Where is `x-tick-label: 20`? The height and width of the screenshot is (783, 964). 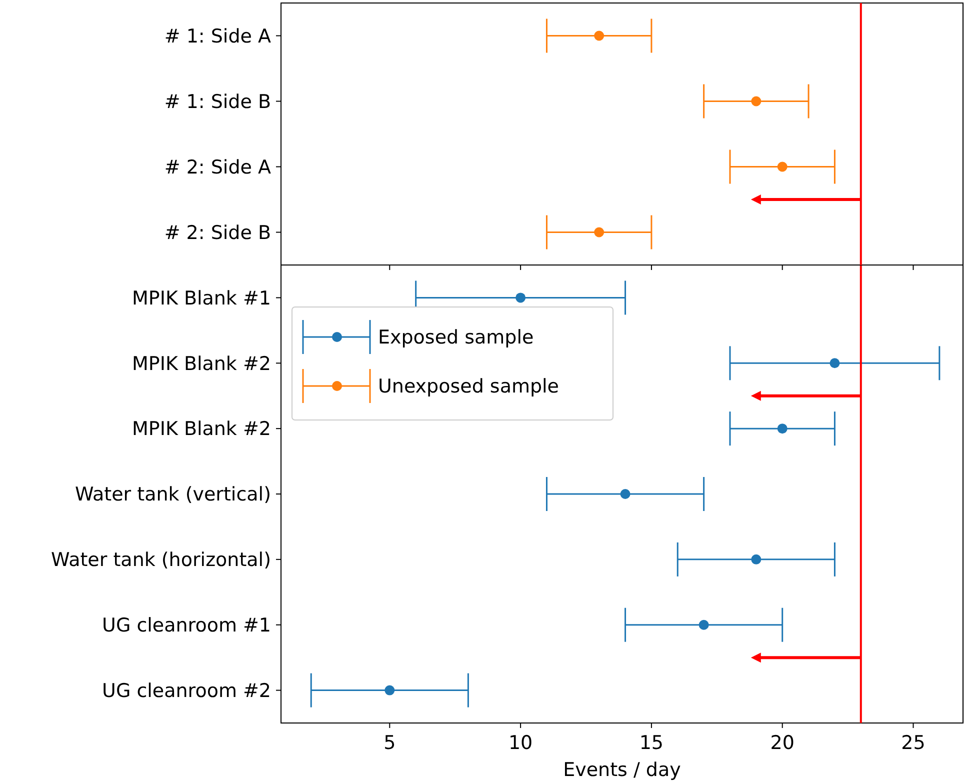
x-tick-label: 20 is located at coordinates (782, 743).